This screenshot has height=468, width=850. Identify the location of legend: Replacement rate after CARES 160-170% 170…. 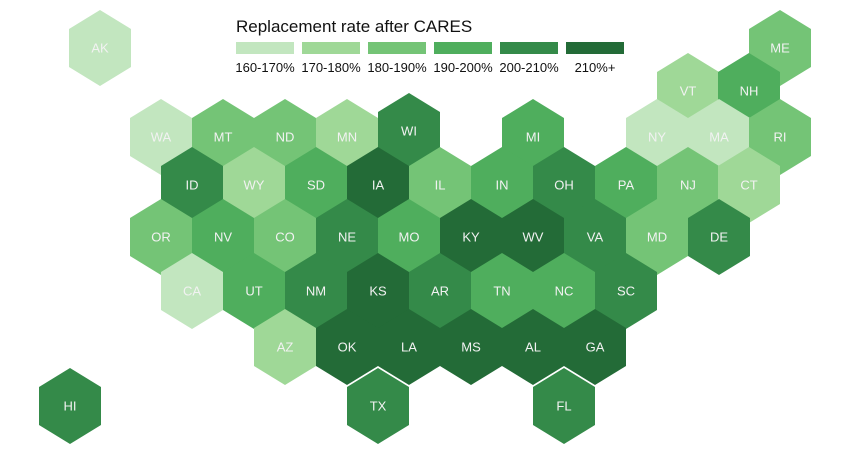
(429, 46).